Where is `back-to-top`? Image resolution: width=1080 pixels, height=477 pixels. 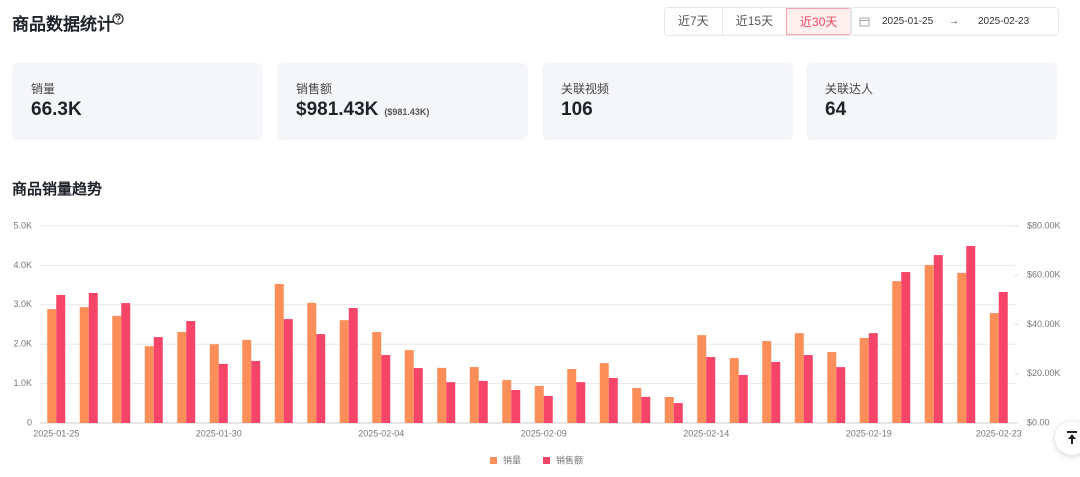
back-to-top is located at coordinates (1067, 438).